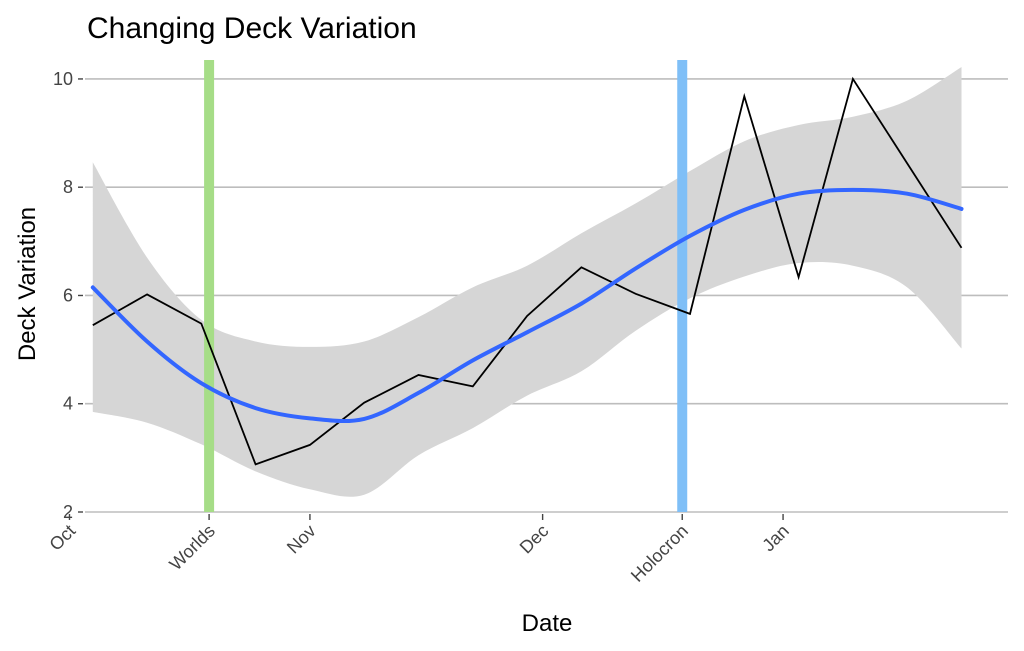 The image size is (1024, 651). What do you see at coordinates (419, 550) in the screenshot?
I see `x-axis: Oct Worlds Nov Dec Holocron Jan` at bounding box center [419, 550].